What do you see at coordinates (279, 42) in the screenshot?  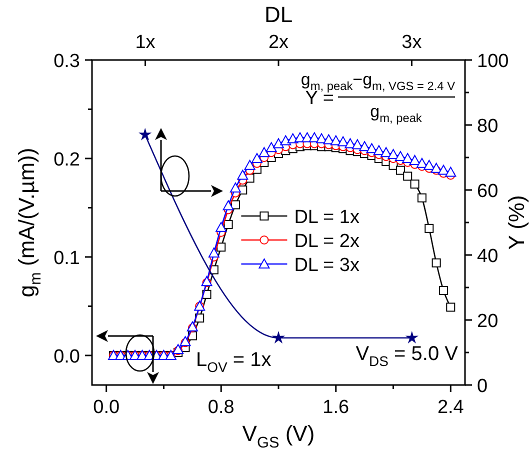 I see `x2-tick-label: 2x` at bounding box center [279, 42].